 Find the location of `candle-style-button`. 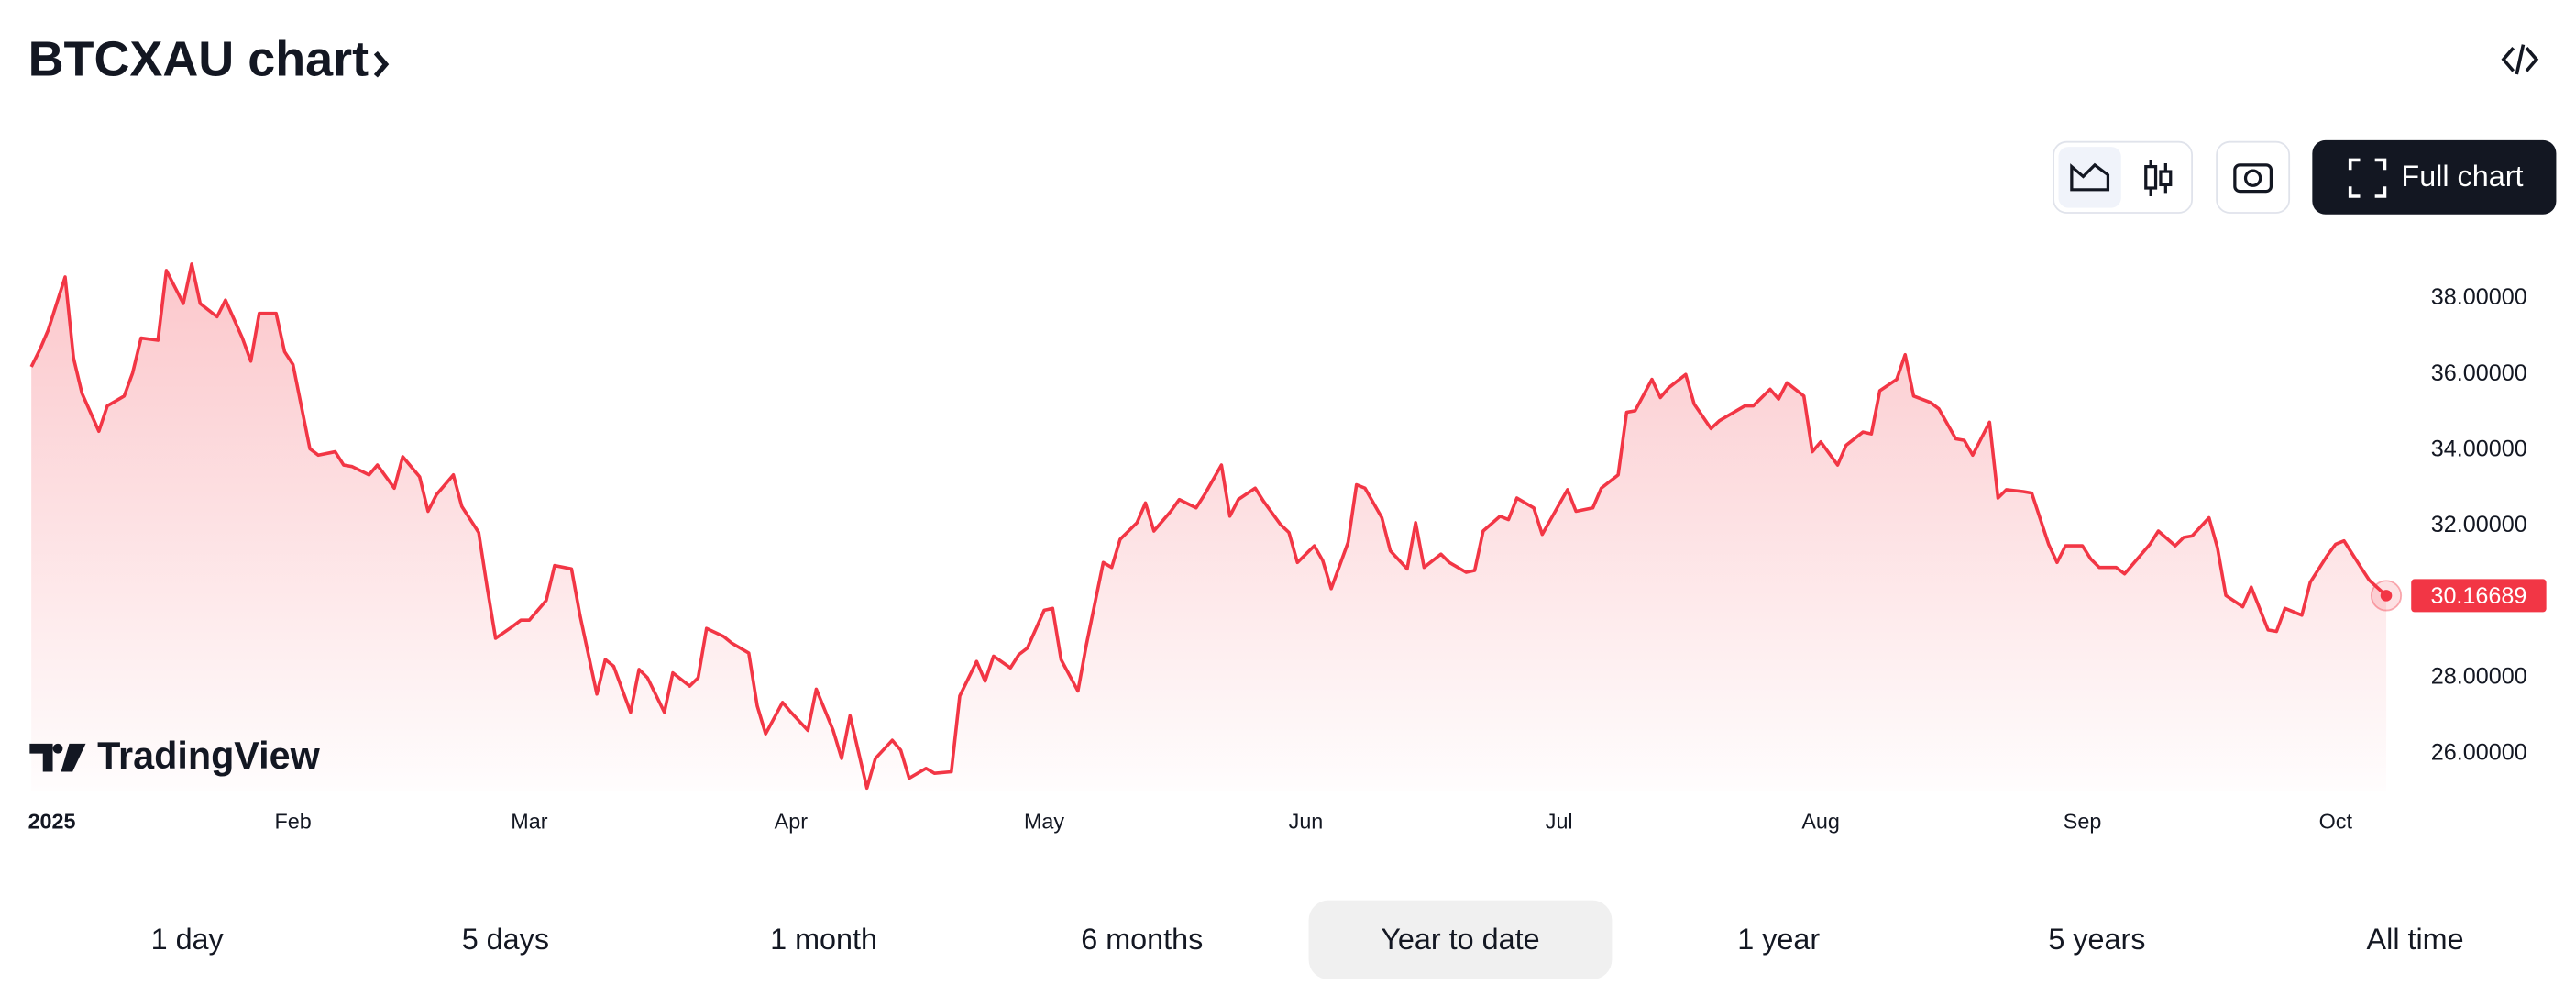

candle-style-button is located at coordinates (2159, 178).